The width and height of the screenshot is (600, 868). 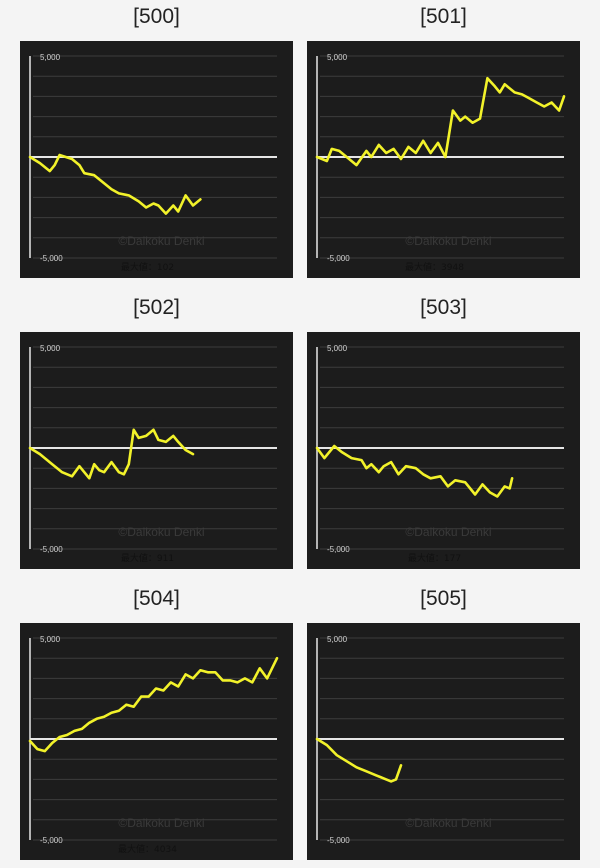 I want to click on chart-svg: 5,000 -5,000 ©Daikoku Denki 最大値：177, so click(x=439, y=454).